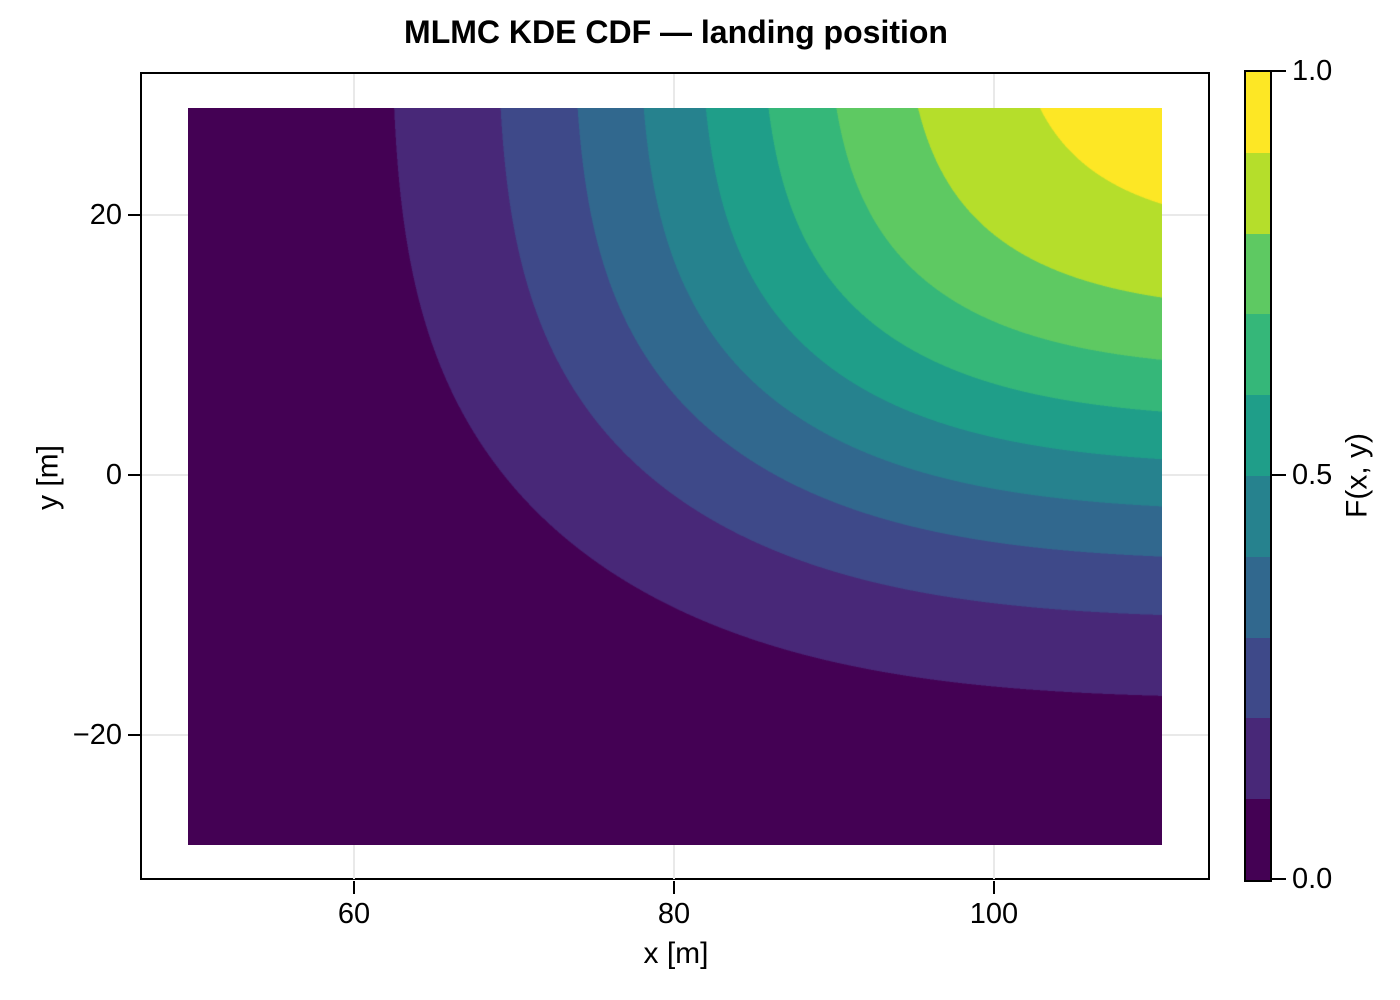  Describe the element at coordinates (113, 475) in the screenshot. I see `y-tick-label: 0` at that location.